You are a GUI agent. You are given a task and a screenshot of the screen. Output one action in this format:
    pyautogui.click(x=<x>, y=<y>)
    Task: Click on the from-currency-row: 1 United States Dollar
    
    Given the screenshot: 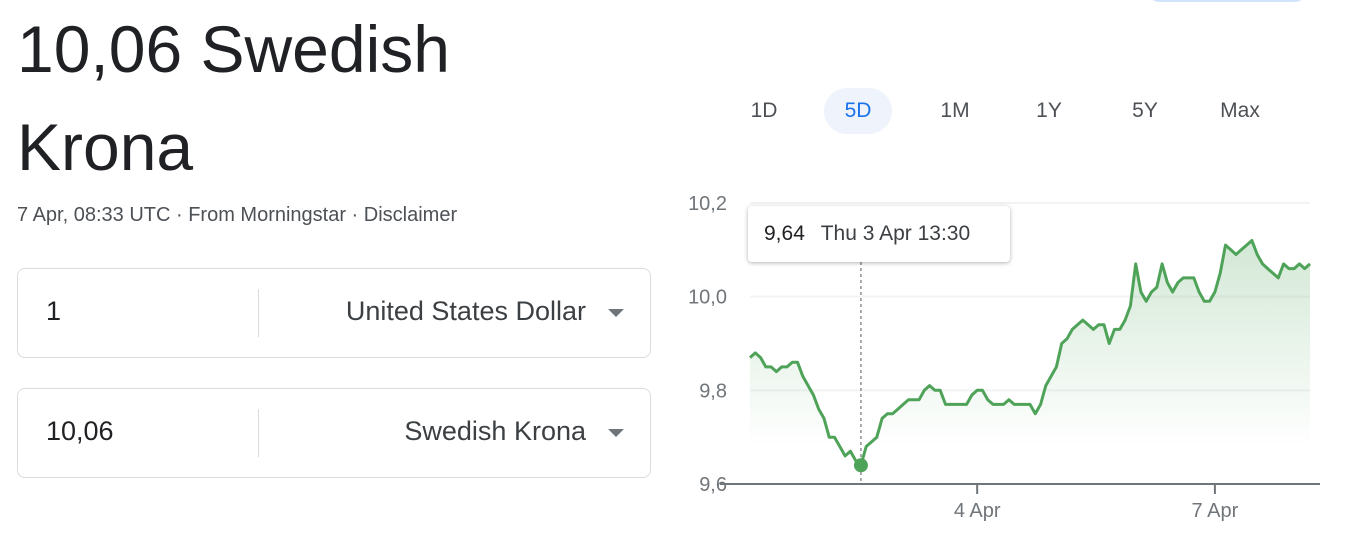 What is the action you would take?
    pyautogui.click(x=334, y=313)
    